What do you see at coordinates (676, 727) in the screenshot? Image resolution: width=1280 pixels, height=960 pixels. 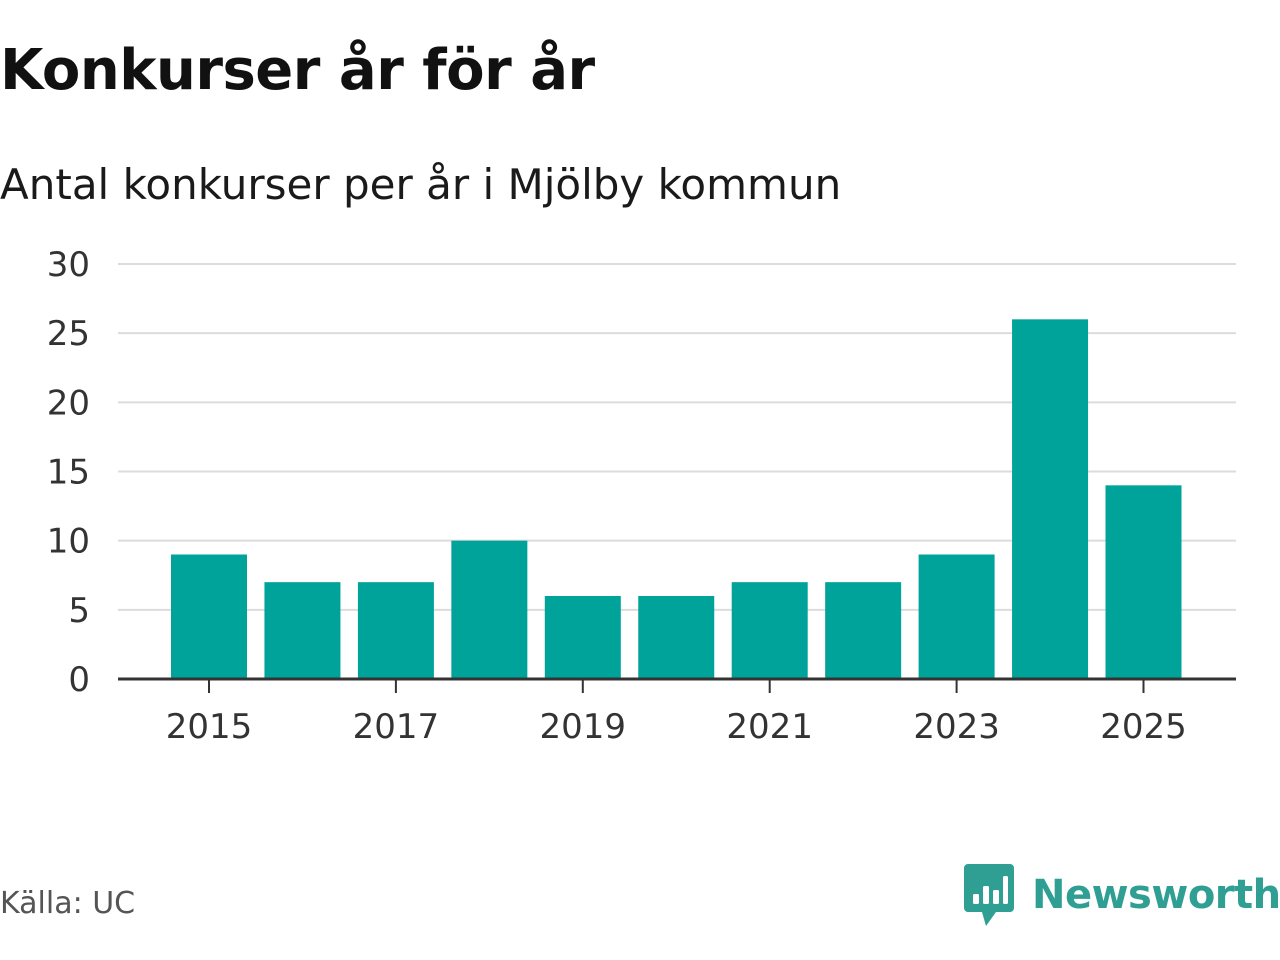 I see `x-axis-tick-labels: 2015 2017 2019 2021 2023 2025` at bounding box center [676, 727].